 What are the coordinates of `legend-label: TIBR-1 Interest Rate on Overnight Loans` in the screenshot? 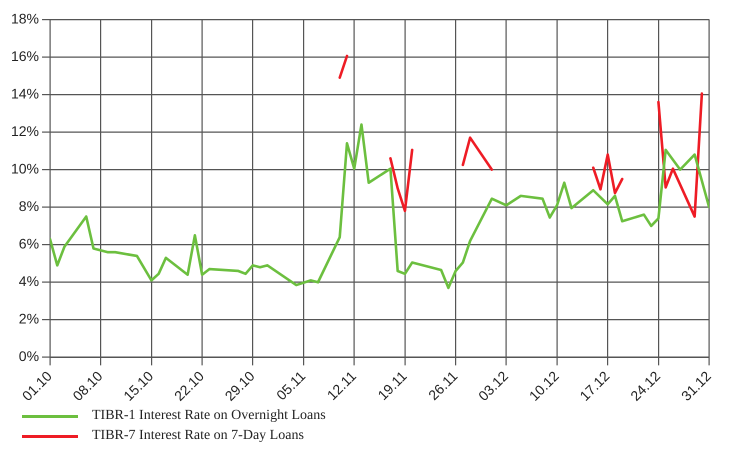 It's located at (209, 416).